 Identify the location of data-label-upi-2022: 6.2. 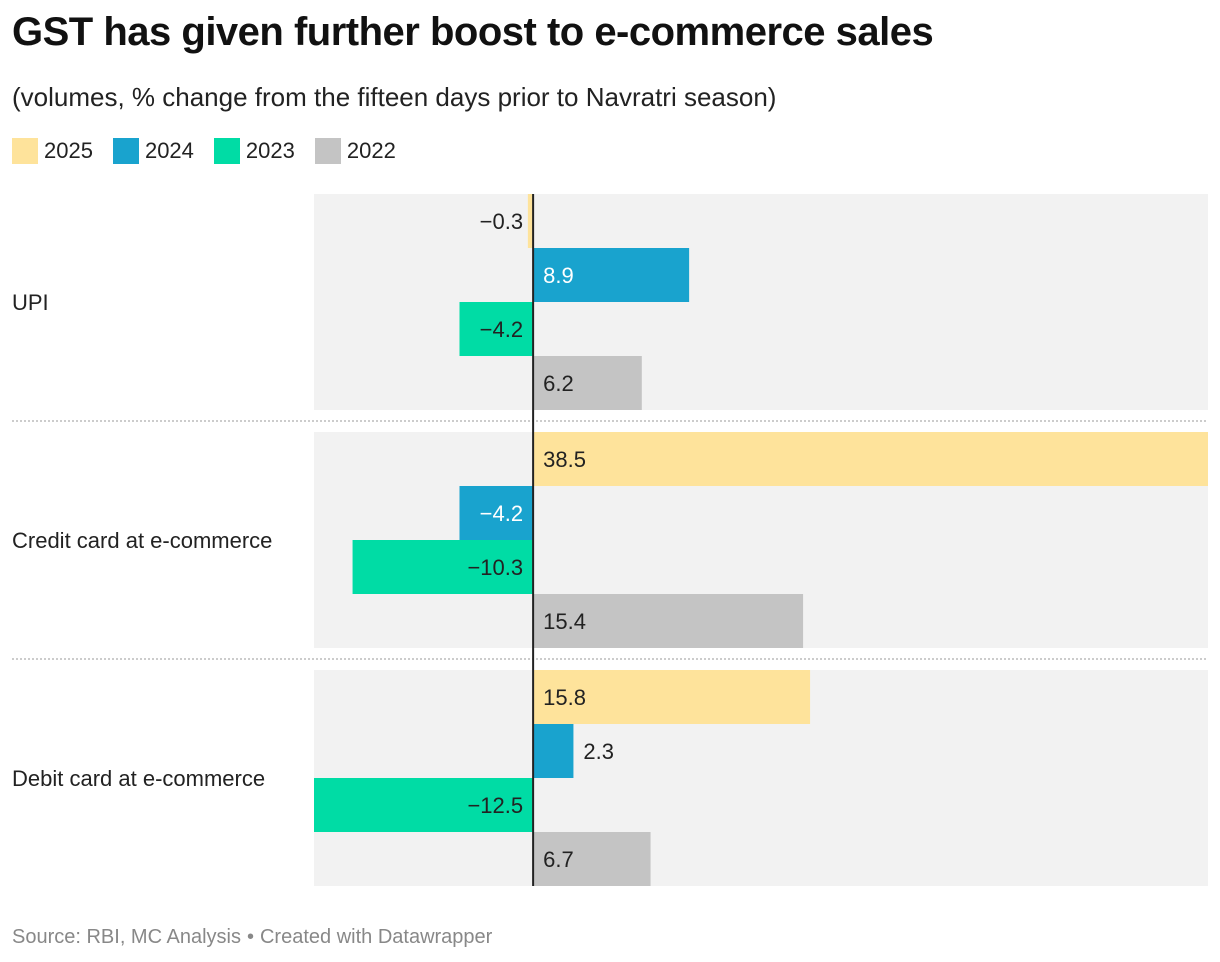
(558, 383).